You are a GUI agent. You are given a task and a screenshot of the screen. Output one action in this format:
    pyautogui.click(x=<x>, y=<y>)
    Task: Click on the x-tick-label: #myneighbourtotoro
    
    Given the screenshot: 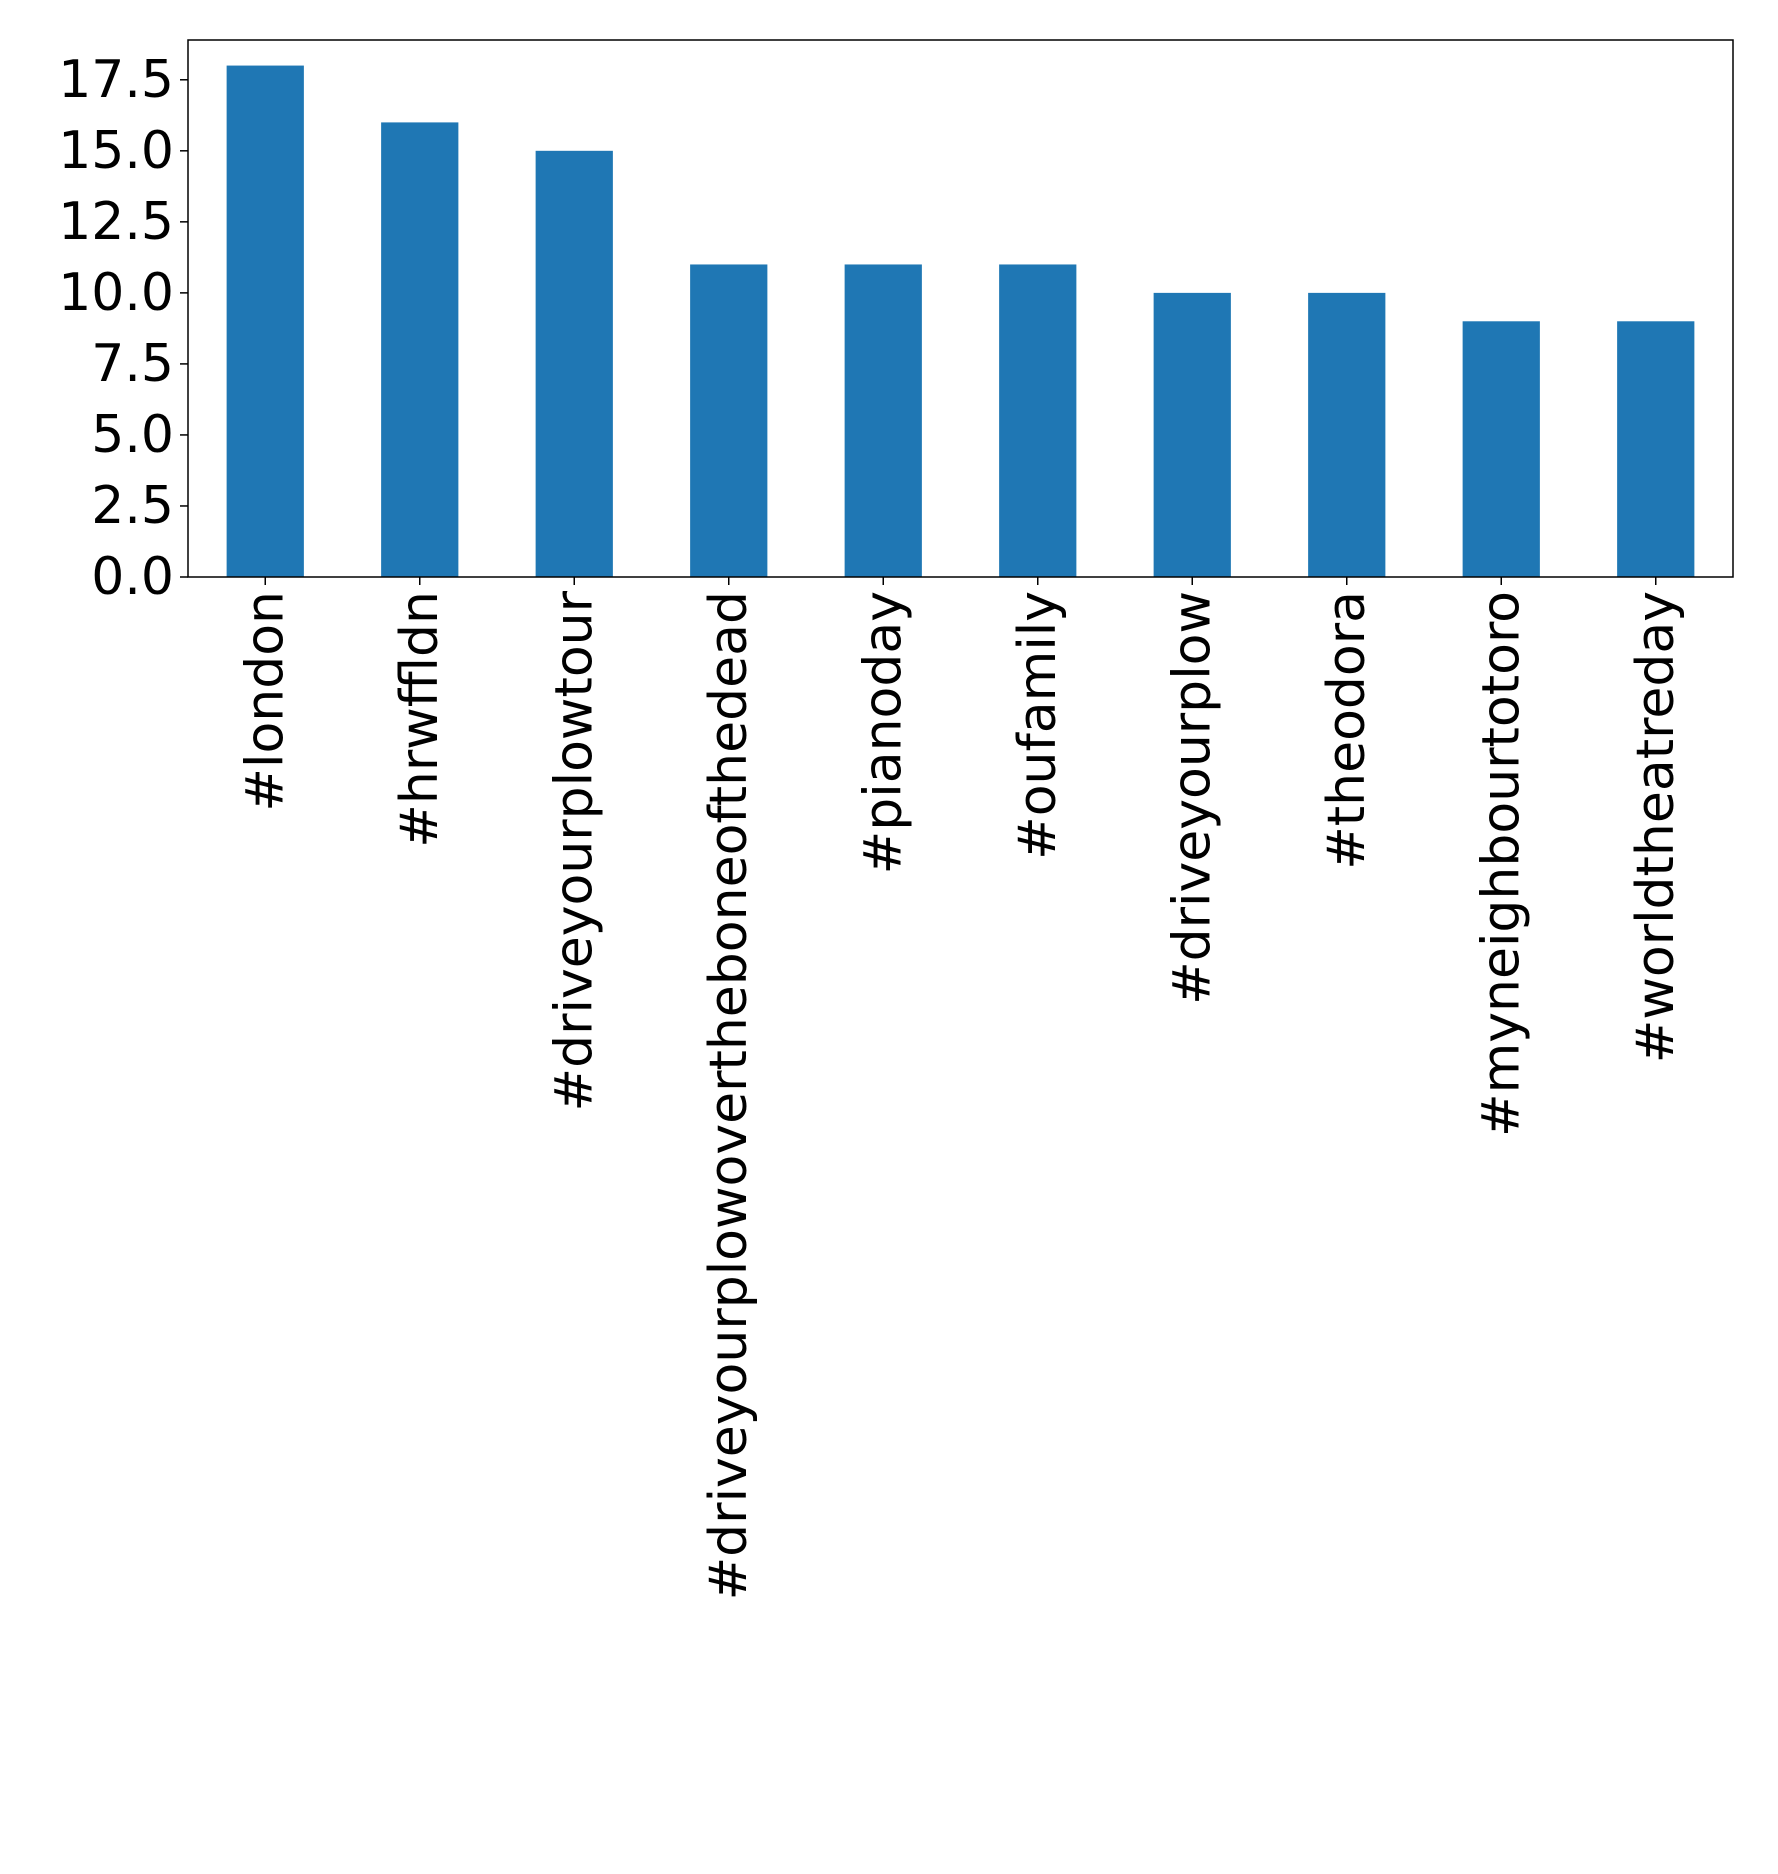 What is the action you would take?
    pyautogui.click(x=1501, y=864)
    